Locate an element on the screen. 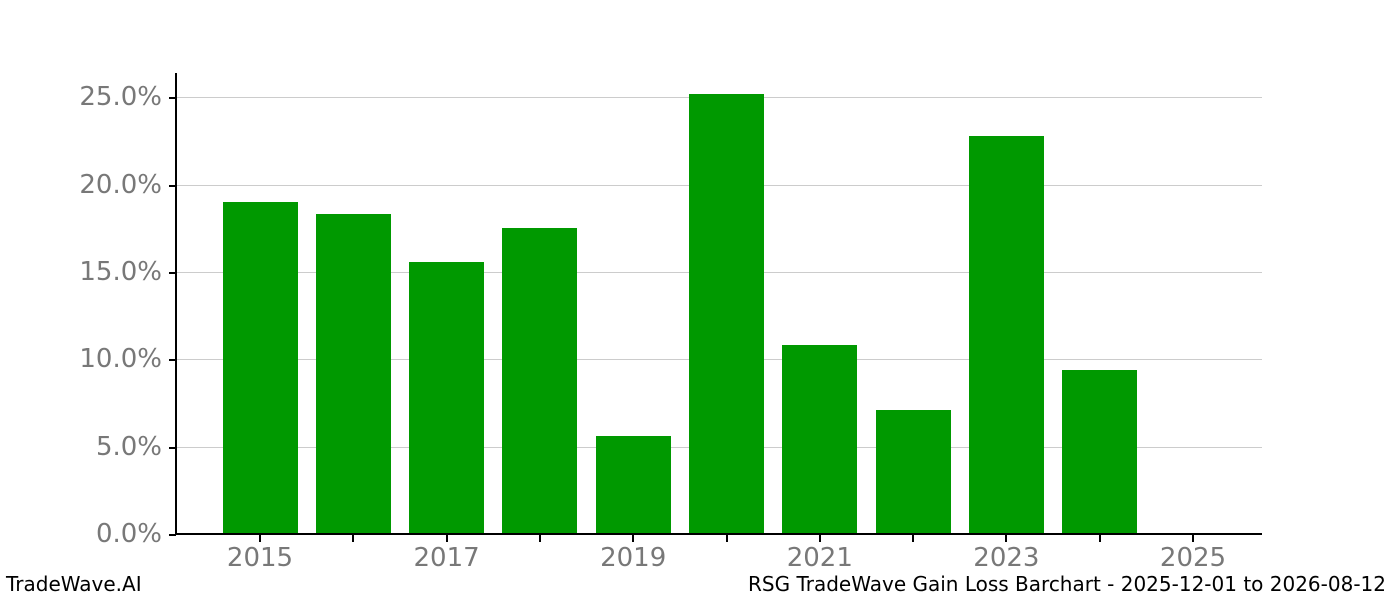 The height and width of the screenshot is (600, 1400). x-axis-tick-label: 2025 is located at coordinates (1193, 558).